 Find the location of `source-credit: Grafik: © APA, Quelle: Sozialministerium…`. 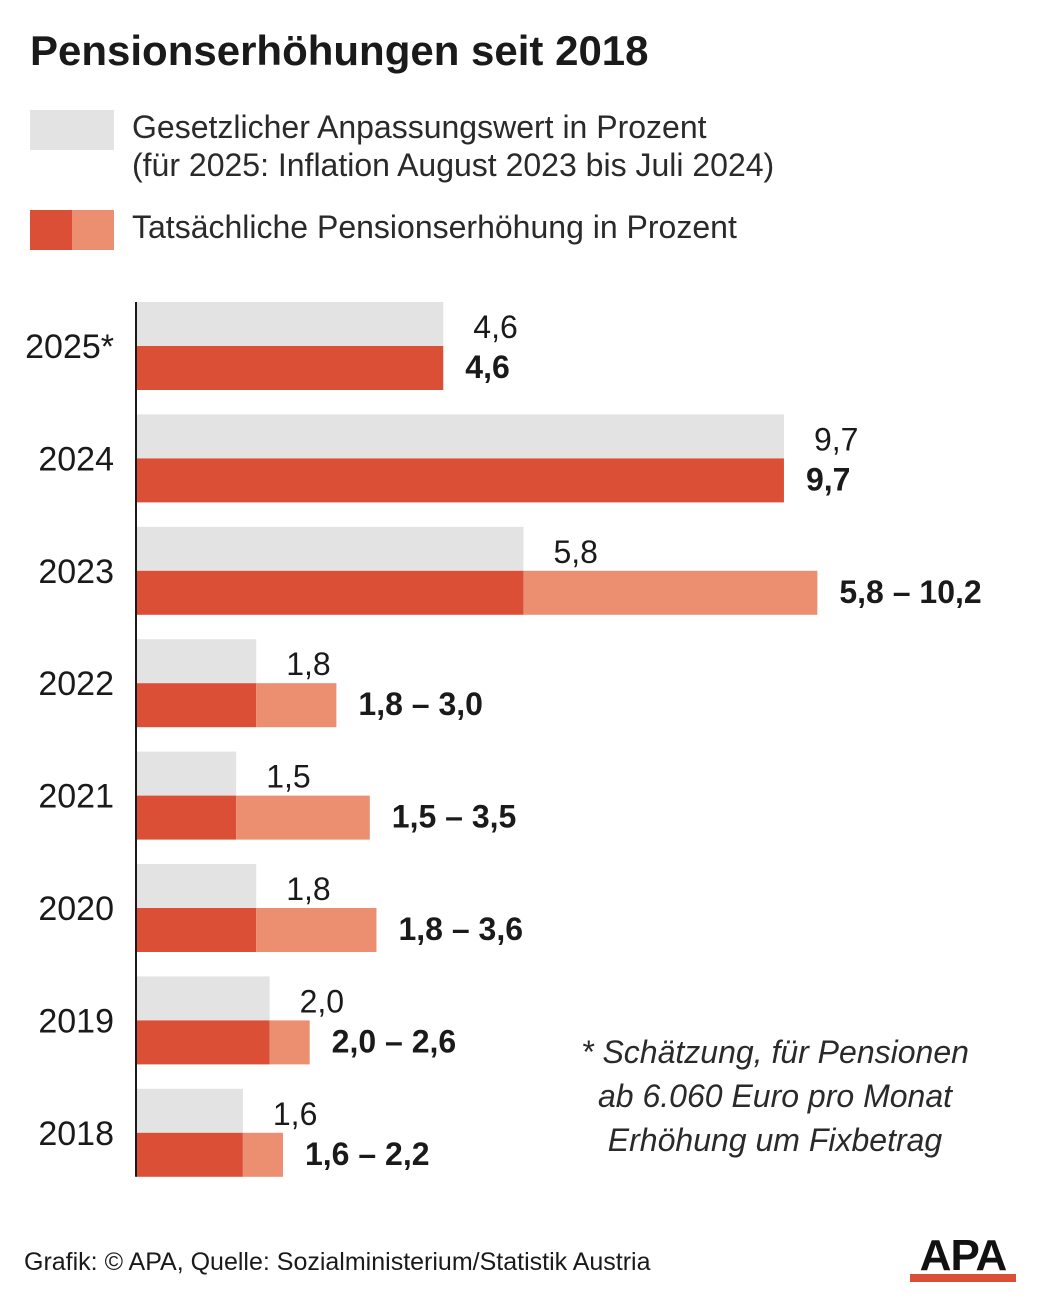

source-credit: Grafik: © APA, Quelle: Sozialministerium… is located at coordinates (337, 1262).